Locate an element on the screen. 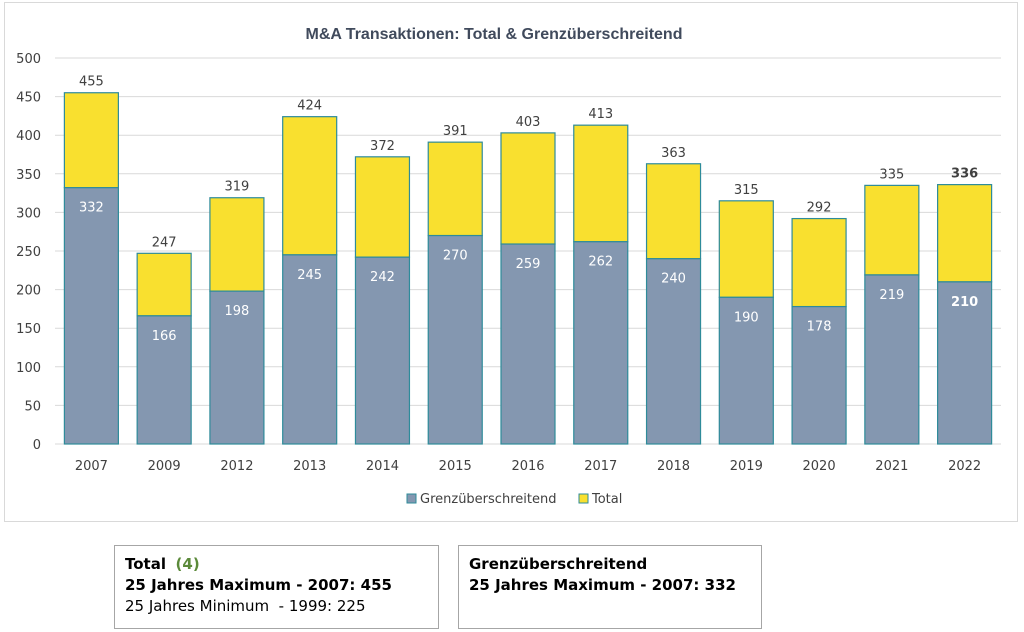 The image size is (1024, 632). y-tick-label: 300 is located at coordinates (28, 213).